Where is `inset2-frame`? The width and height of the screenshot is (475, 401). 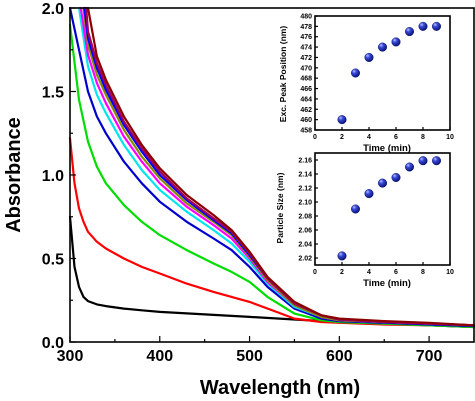 inset2-frame is located at coordinates (382, 209).